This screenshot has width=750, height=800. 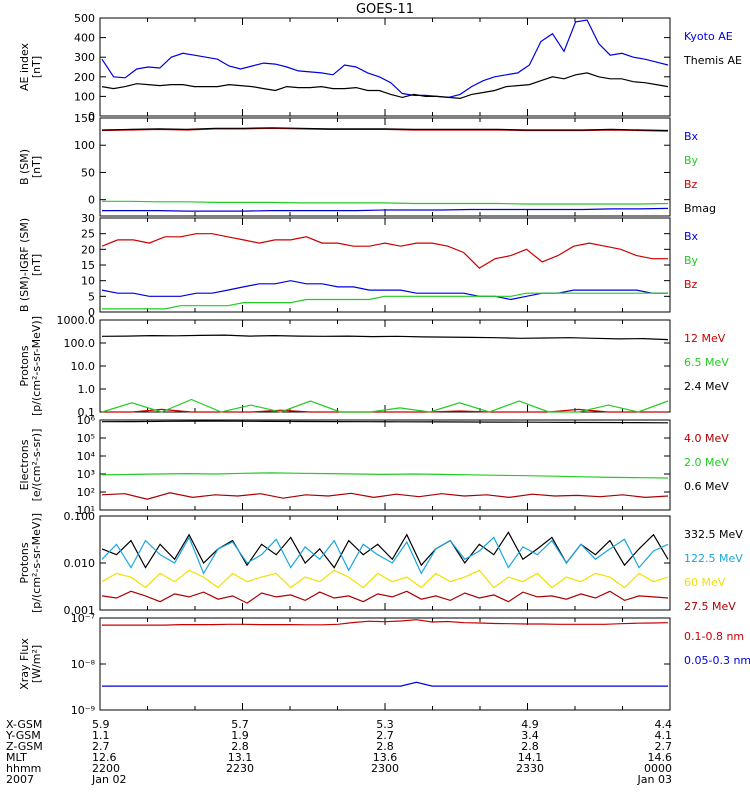 I want to click on y-tick-label: 0.100, so click(x=80, y=516).